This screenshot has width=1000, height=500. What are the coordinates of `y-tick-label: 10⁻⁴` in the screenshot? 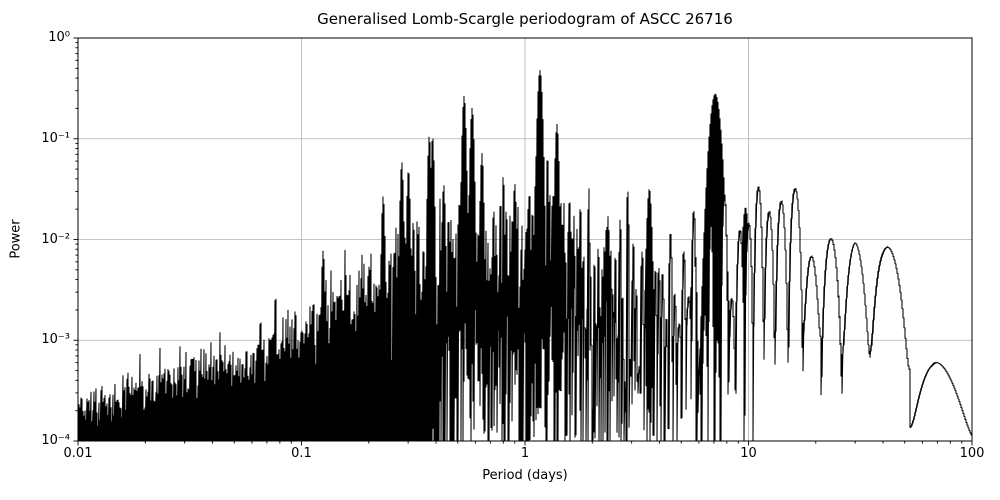 It's located at (55, 441).